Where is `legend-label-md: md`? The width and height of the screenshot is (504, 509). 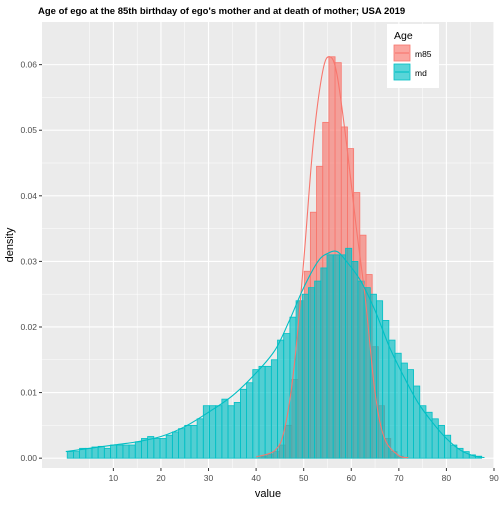 legend-label-md: md is located at coordinates (421, 73).